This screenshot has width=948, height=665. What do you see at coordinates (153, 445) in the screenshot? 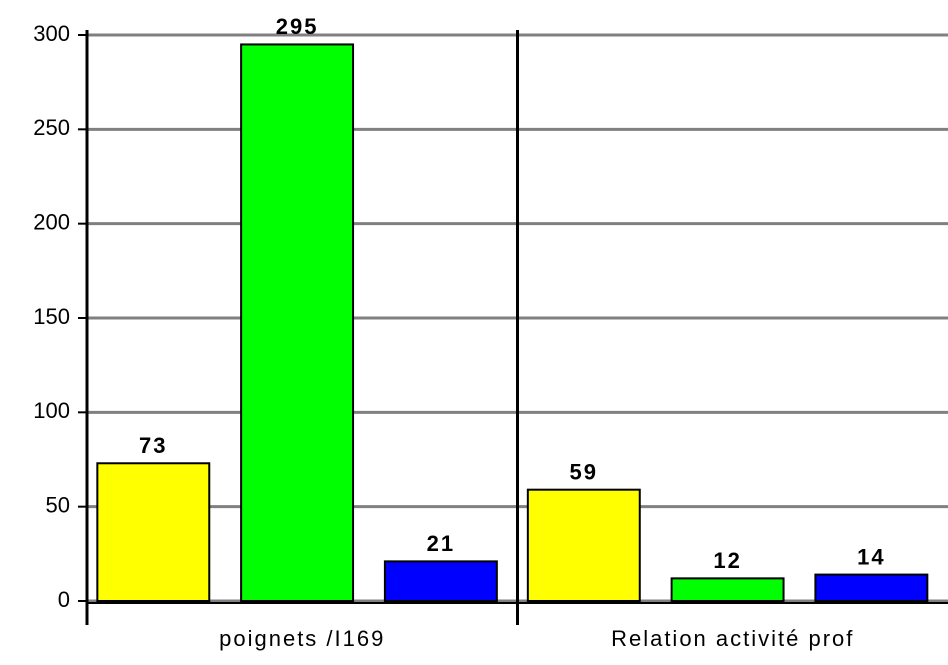
I see `value-label: 73` at bounding box center [153, 445].